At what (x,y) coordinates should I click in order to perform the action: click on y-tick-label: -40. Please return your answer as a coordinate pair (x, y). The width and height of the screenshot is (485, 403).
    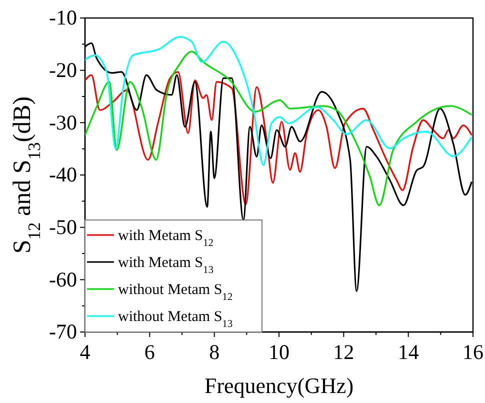
    Looking at the image, I should click on (63, 174).